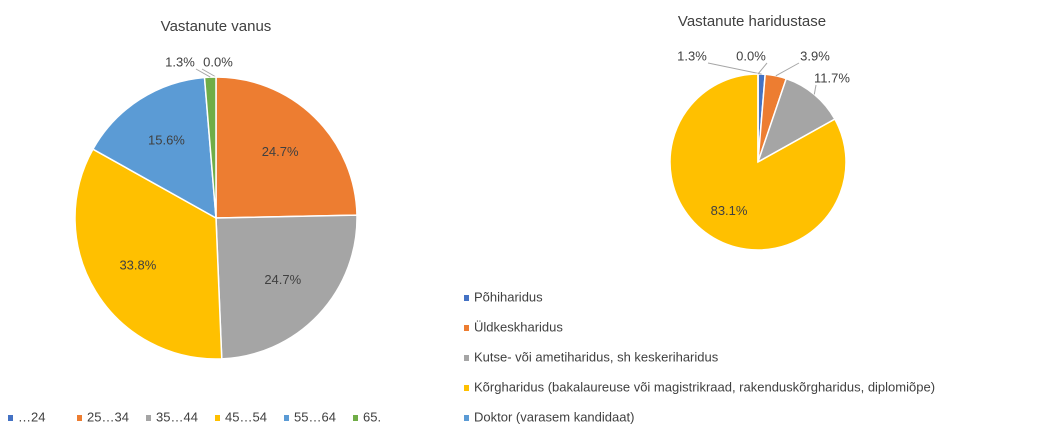 The height and width of the screenshot is (427, 1049). I want to click on chart-title: Vastanute vanus, so click(216, 26).